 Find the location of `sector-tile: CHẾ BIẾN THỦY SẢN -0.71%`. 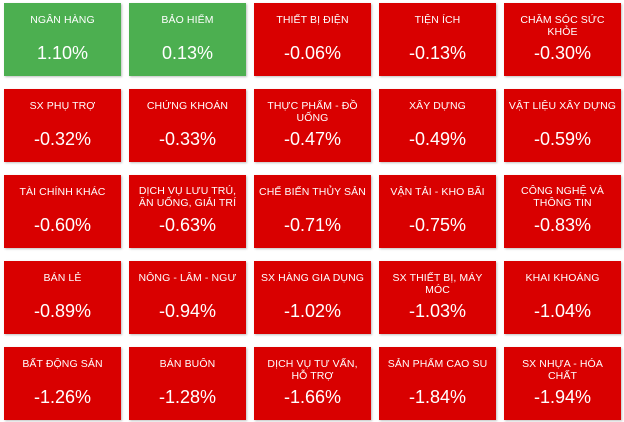

sector-tile: CHẾ BIẾN THỦY SẢN -0.71% is located at coordinates (312, 211).